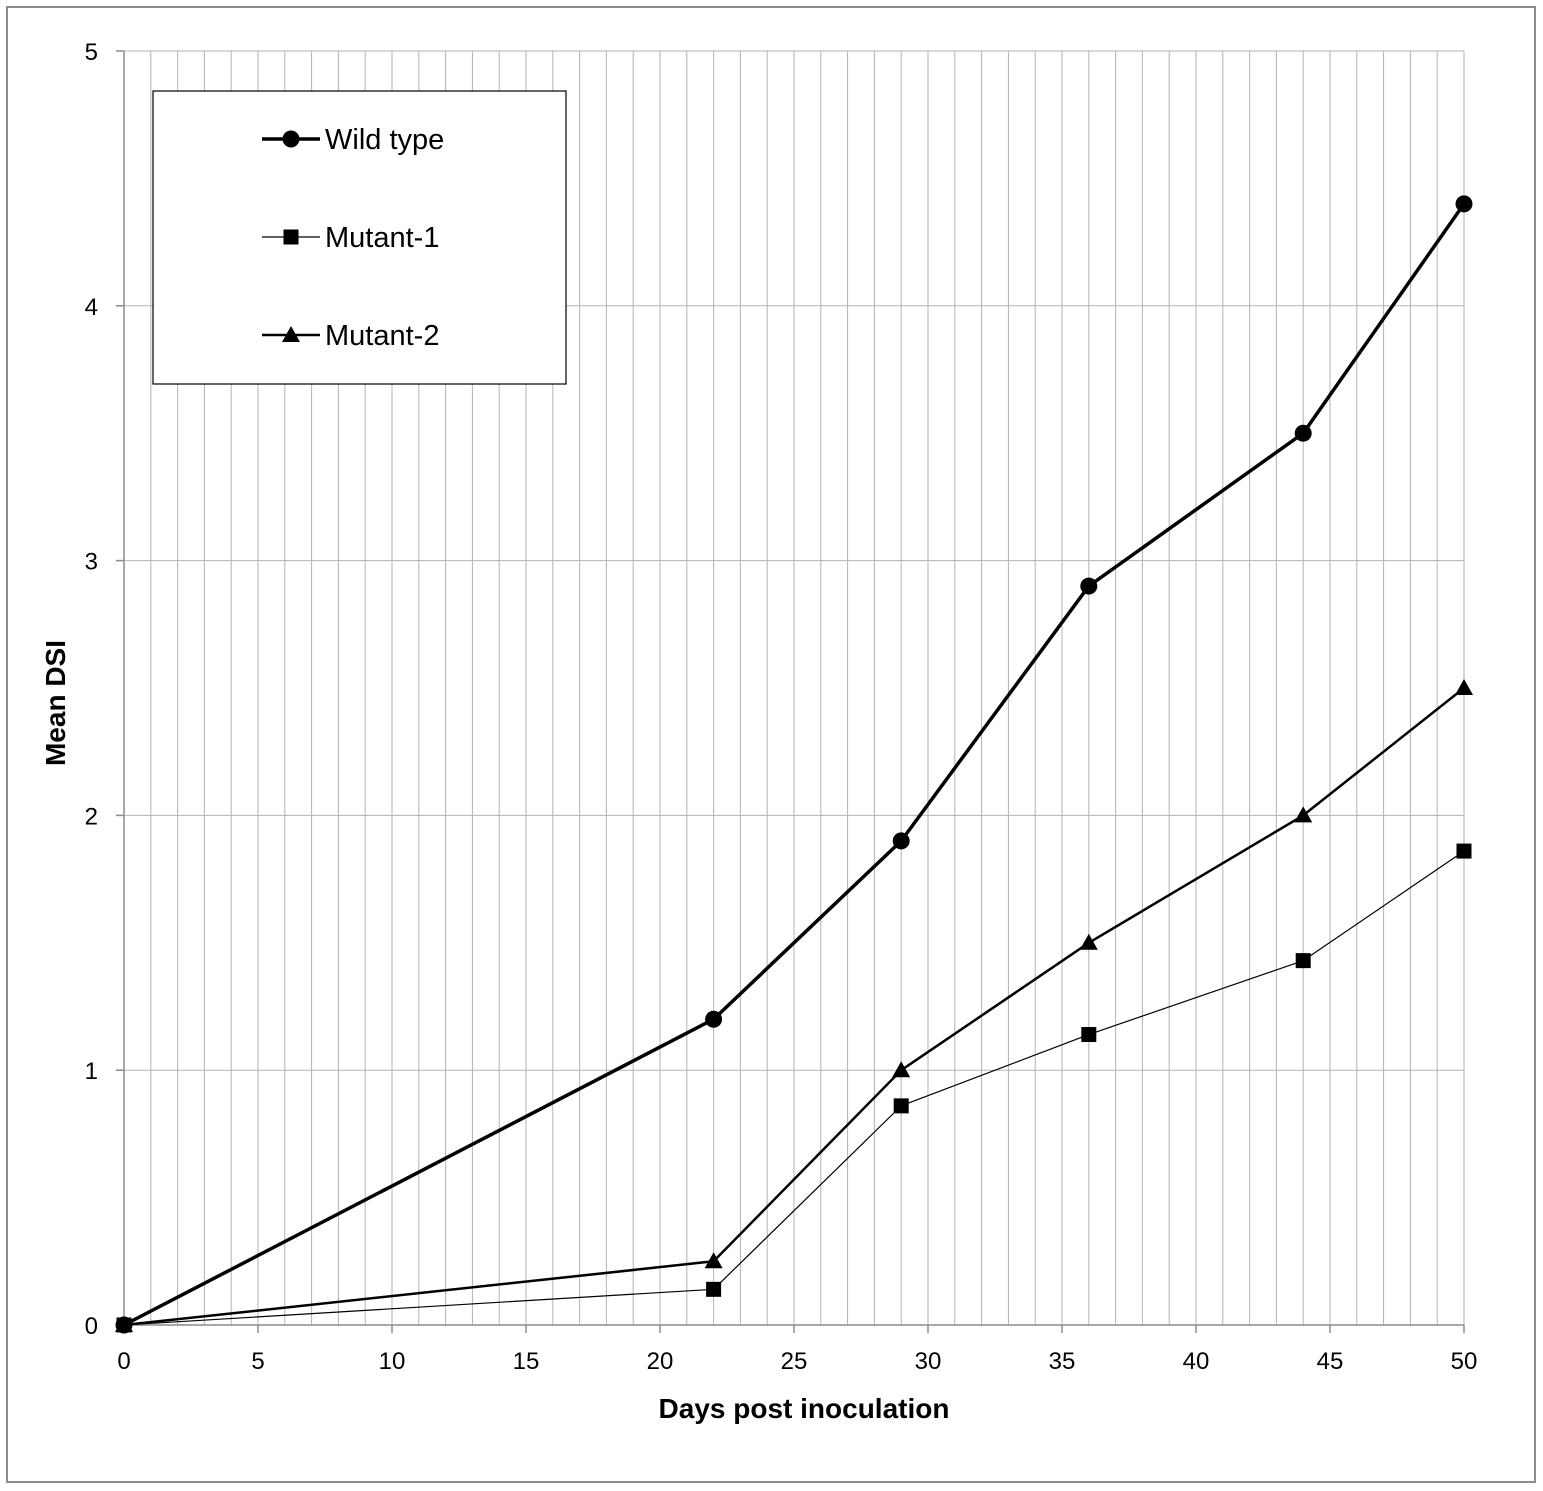 The image size is (1543, 1491). What do you see at coordinates (1062, 1361) in the screenshot?
I see `x-tick-label: 35` at bounding box center [1062, 1361].